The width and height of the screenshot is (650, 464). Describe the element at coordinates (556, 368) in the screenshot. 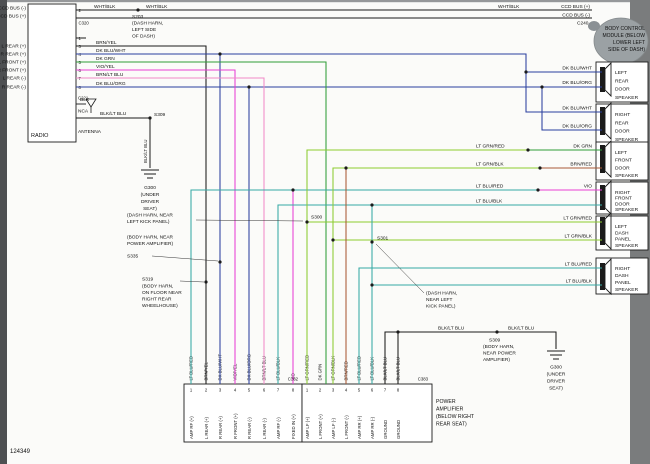

I see `ground-g300-amp-label: G300` at that location.